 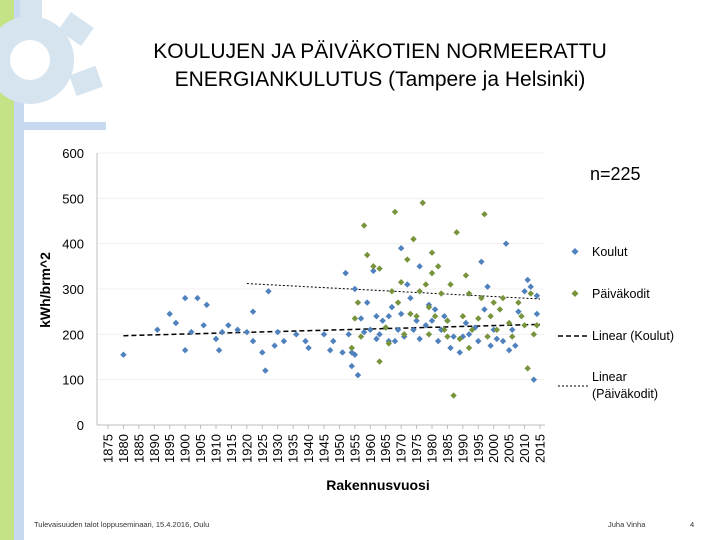 What do you see at coordinates (19, 270) in the screenshot?
I see `left-blue-strip` at bounding box center [19, 270].